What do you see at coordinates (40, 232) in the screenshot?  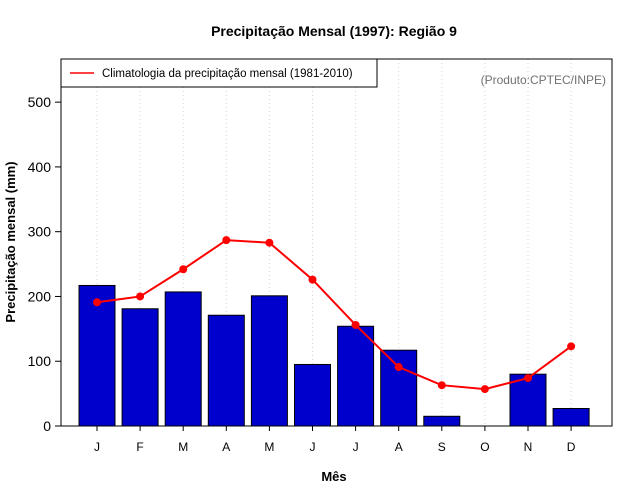 I see `y-tick-label: 300` at bounding box center [40, 232].